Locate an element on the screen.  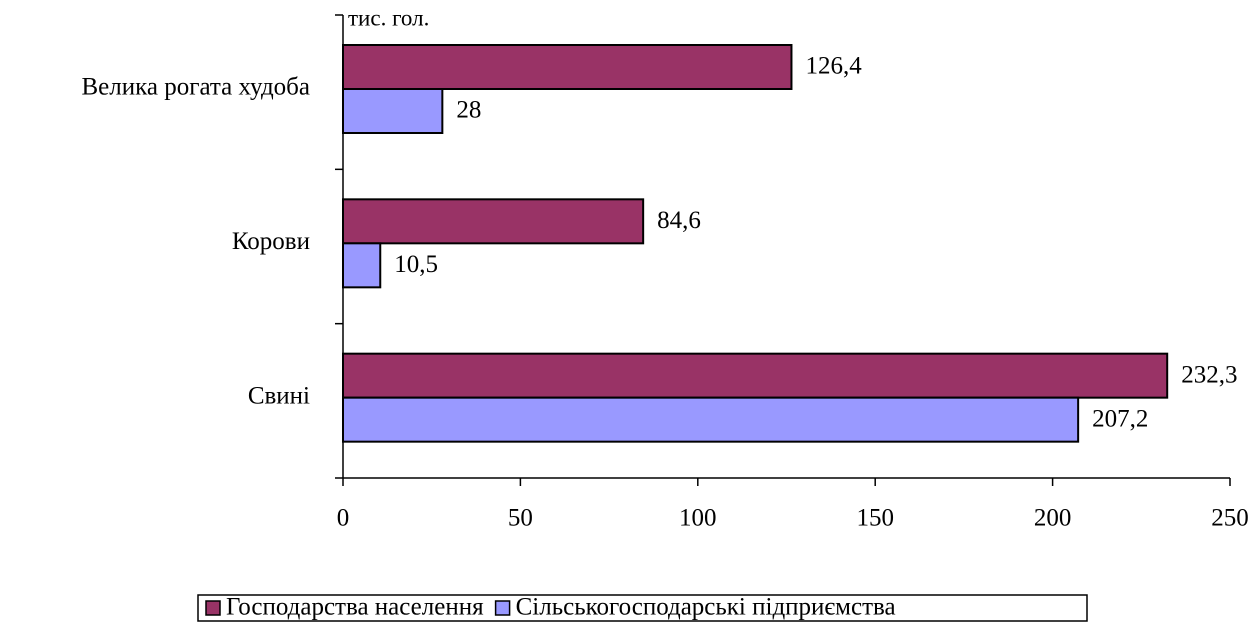
axis-label: тис. гол. is located at coordinates (388, 17).